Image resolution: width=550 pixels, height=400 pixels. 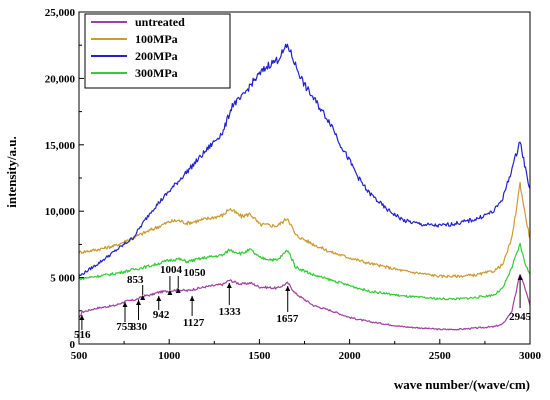 What do you see at coordinates (230, 312) in the screenshot?
I see `peak-label-1333: 1333` at bounding box center [230, 312].